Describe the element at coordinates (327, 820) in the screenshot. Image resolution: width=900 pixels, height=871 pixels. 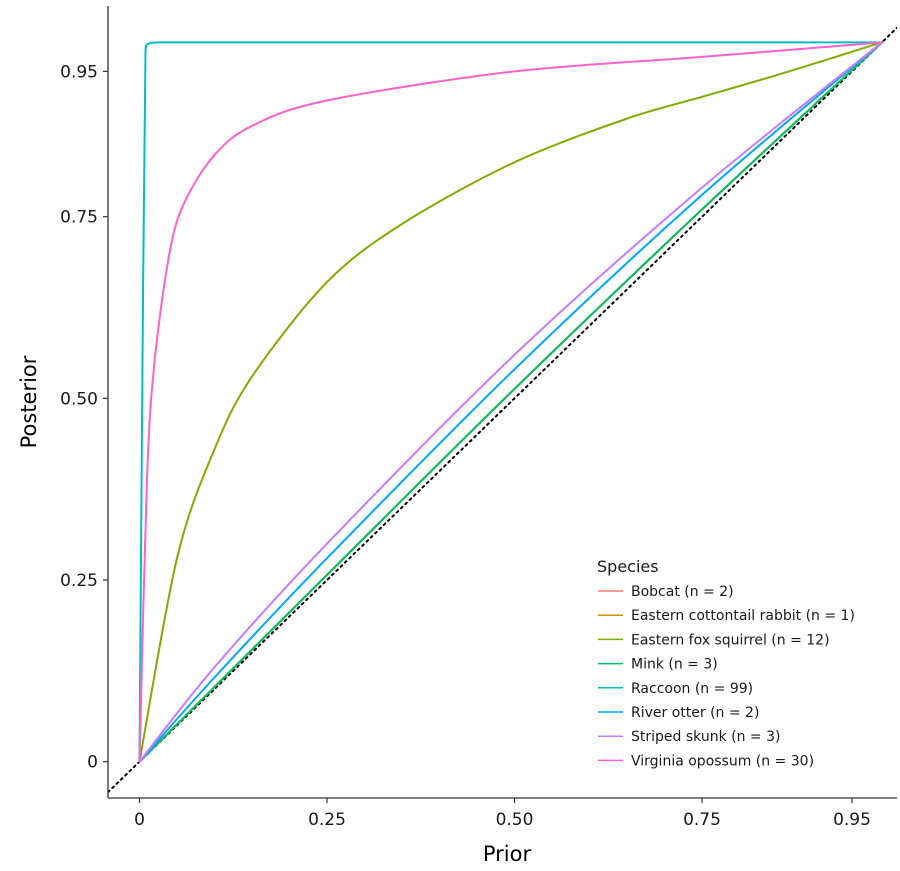
I see `x-tick-label: 0.25` at that location.